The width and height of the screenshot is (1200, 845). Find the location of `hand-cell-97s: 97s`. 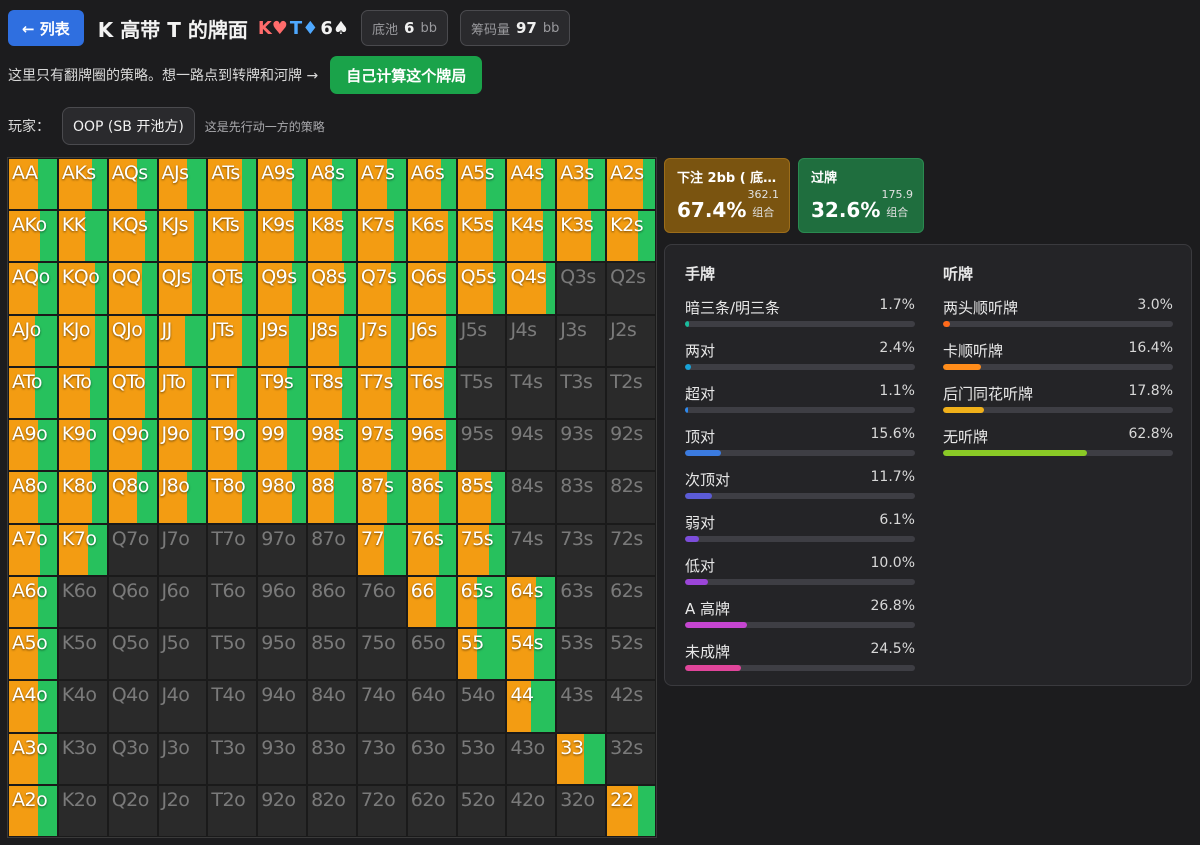

hand-cell-97s: 97s is located at coordinates (381, 445).